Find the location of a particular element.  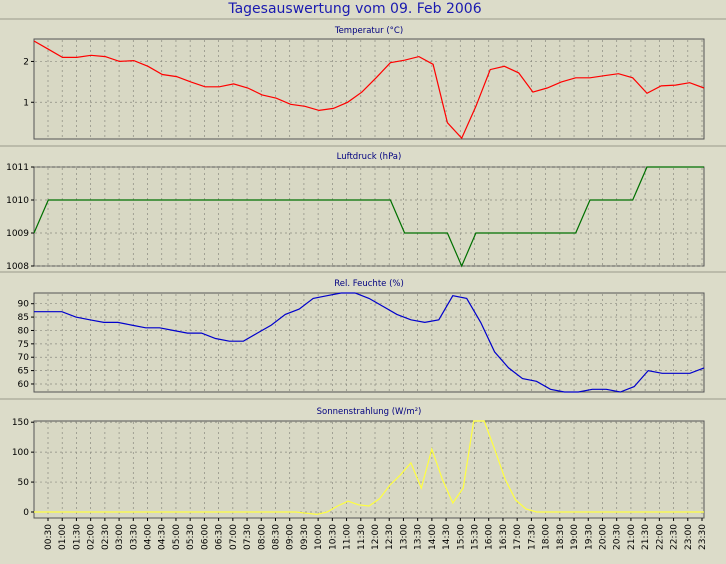

x-tick-label: 10:30 is located at coordinates (333, 537).